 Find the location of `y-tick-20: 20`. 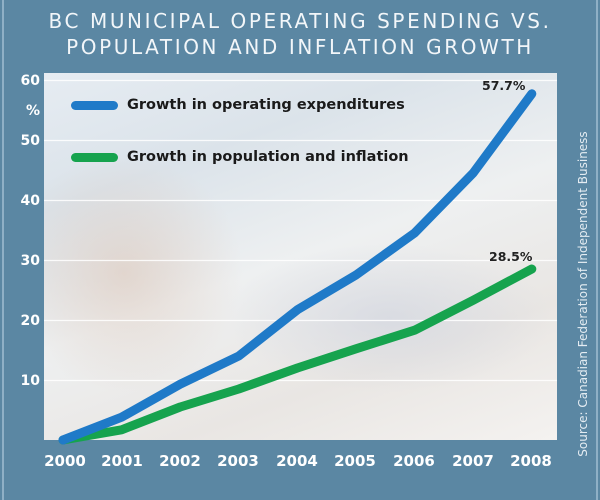

y-tick-20: 20 is located at coordinates (30, 321).